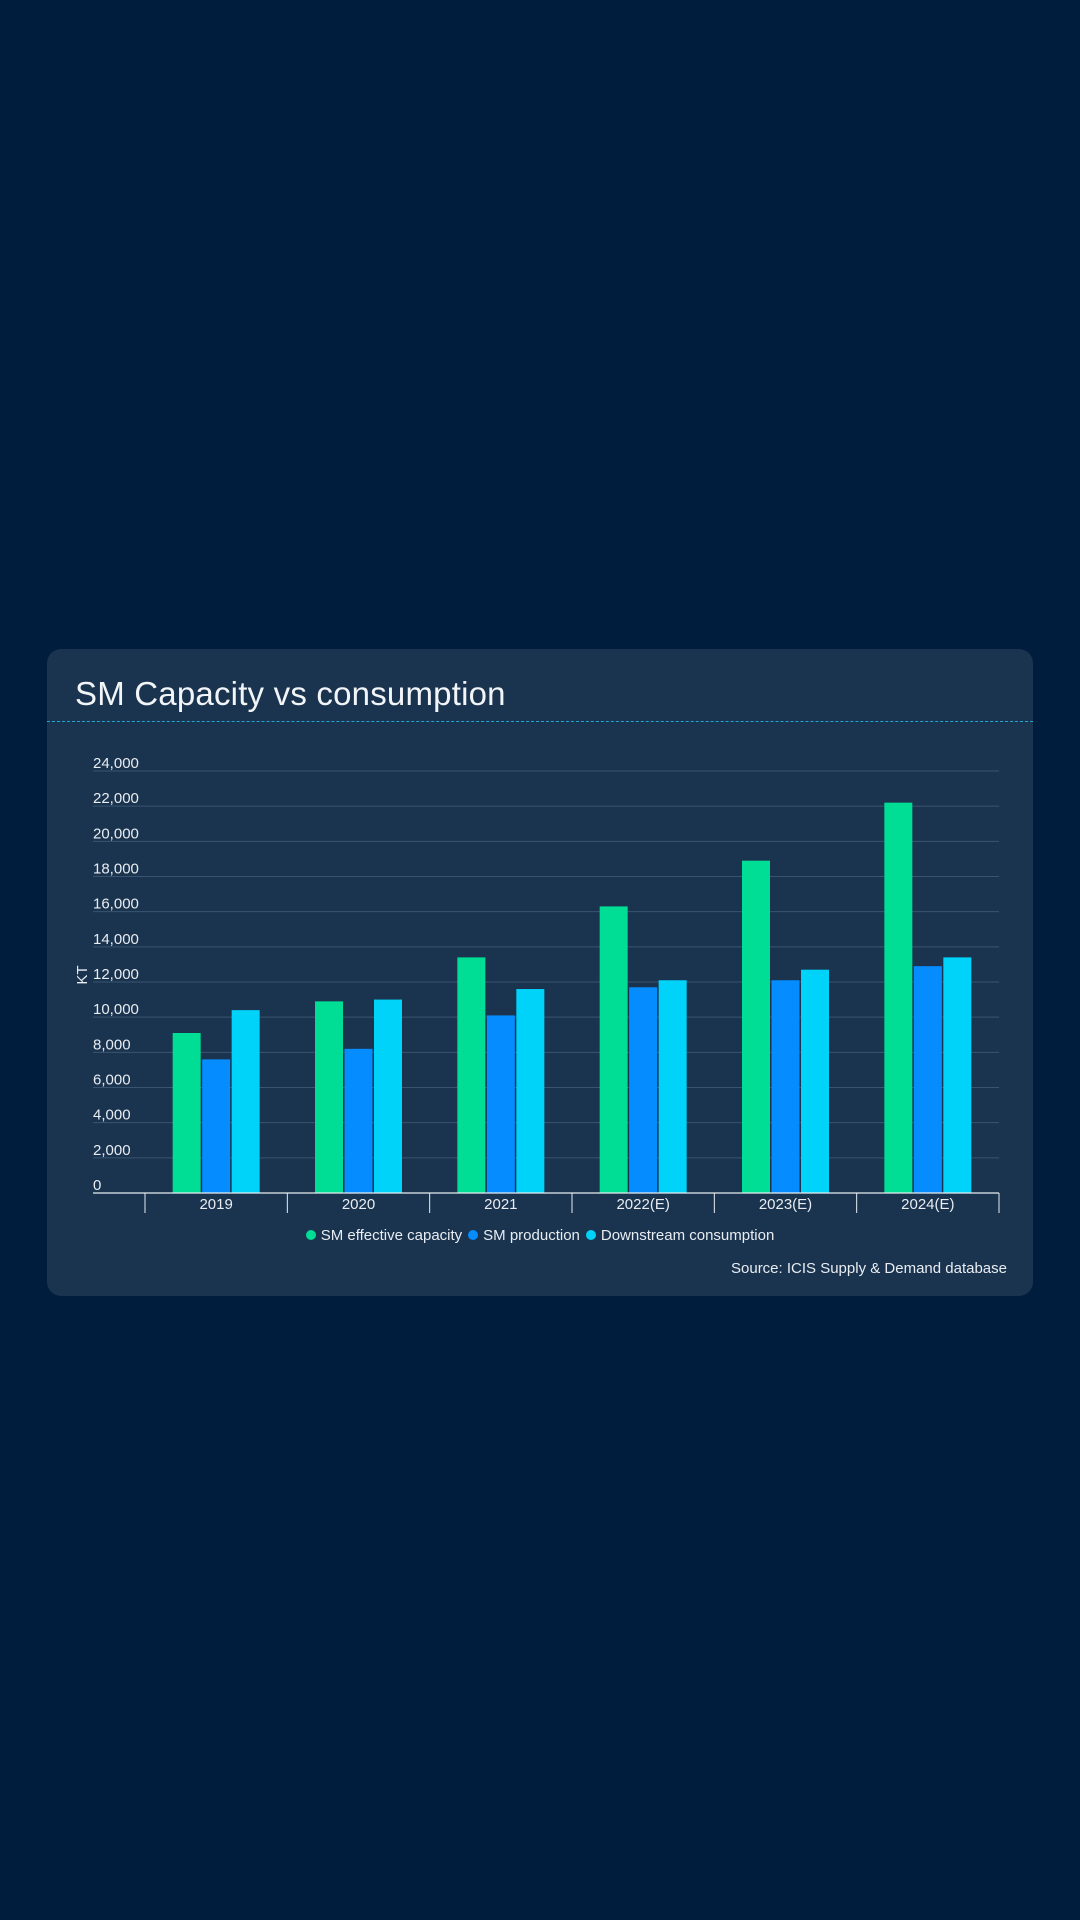 The height and width of the screenshot is (1920, 1080). I want to click on y-tick-label: 14,000, so click(116, 939).